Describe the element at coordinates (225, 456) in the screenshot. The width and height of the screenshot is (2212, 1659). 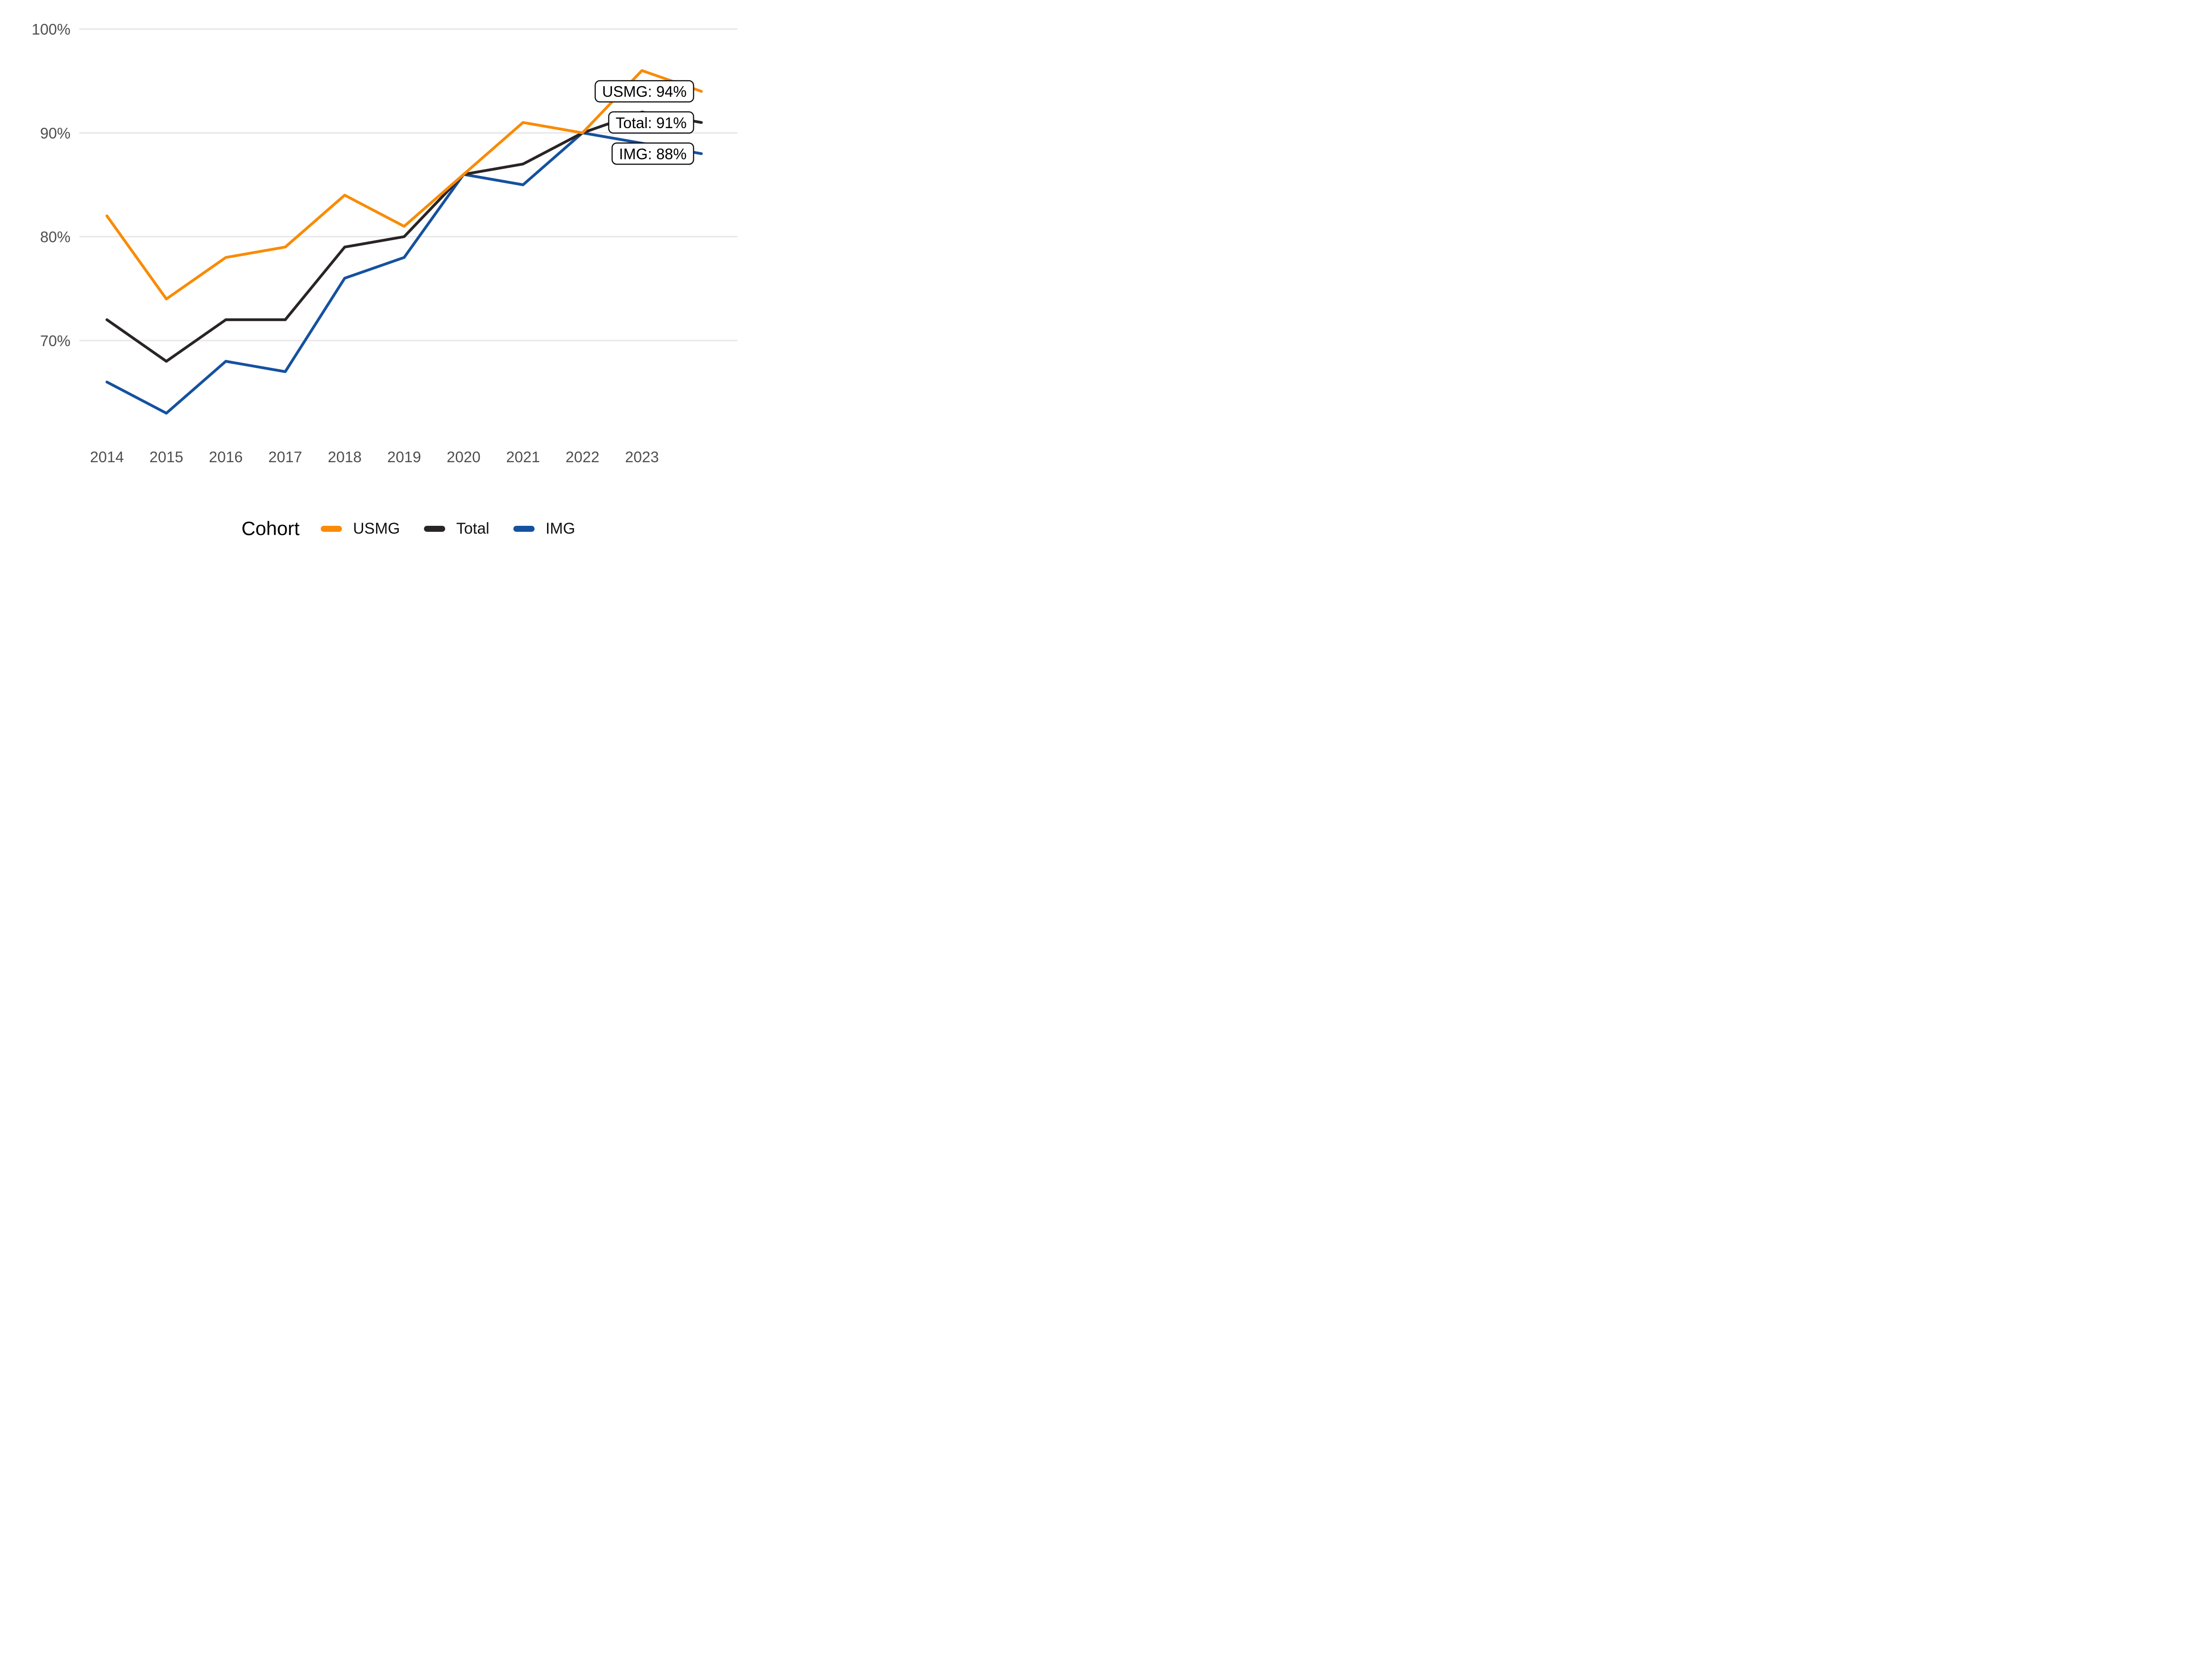
I see `x-tick-label: 2016` at that location.